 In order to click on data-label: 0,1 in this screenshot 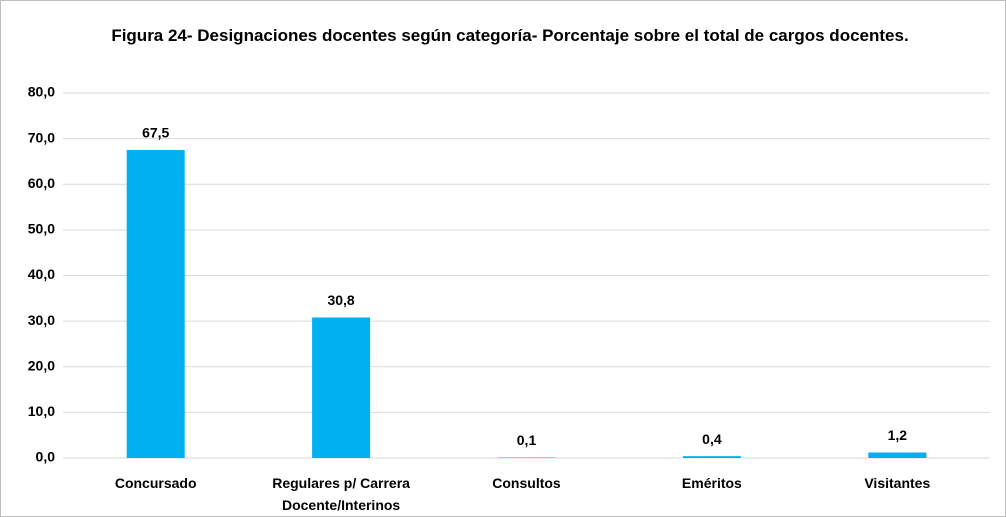, I will do `click(527, 440)`.